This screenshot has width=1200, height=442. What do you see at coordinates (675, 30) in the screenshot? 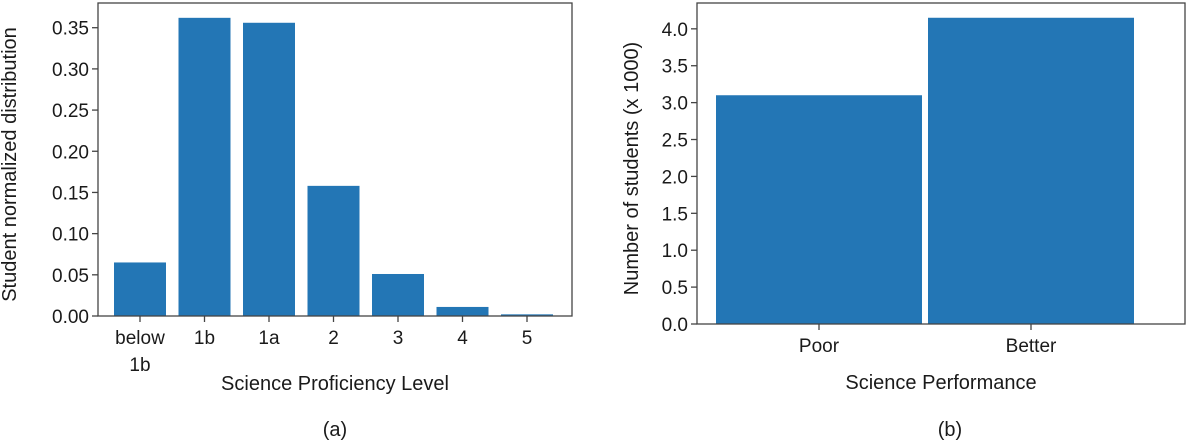
I see `y-tick-label: 4.0` at bounding box center [675, 30].